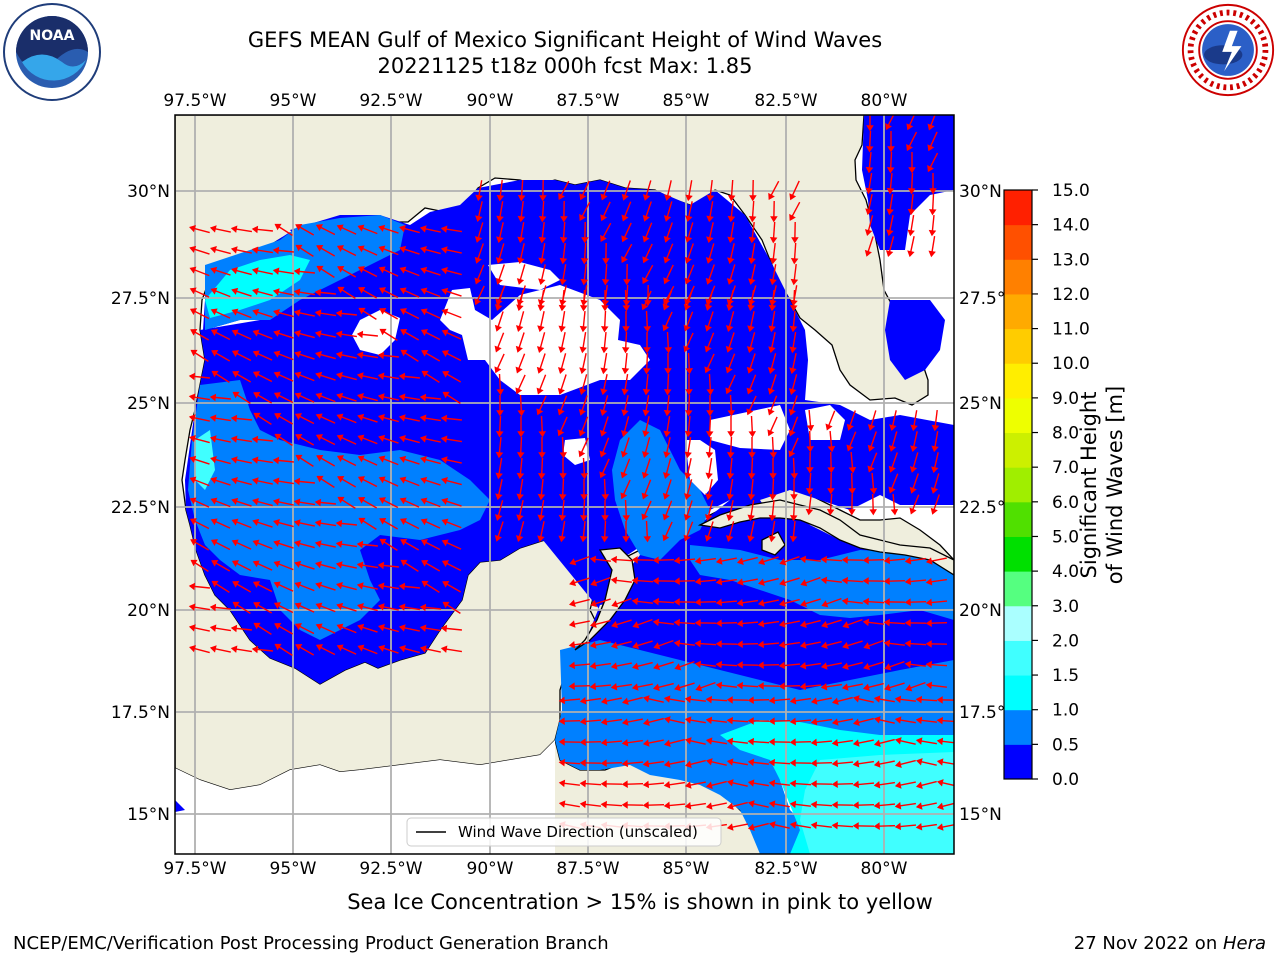 Image resolution: width=1280 pixels, height=960 pixels. Describe the element at coordinates (1071, 295) in the screenshot. I see `colorbar-tick-label: 12.0` at that location.